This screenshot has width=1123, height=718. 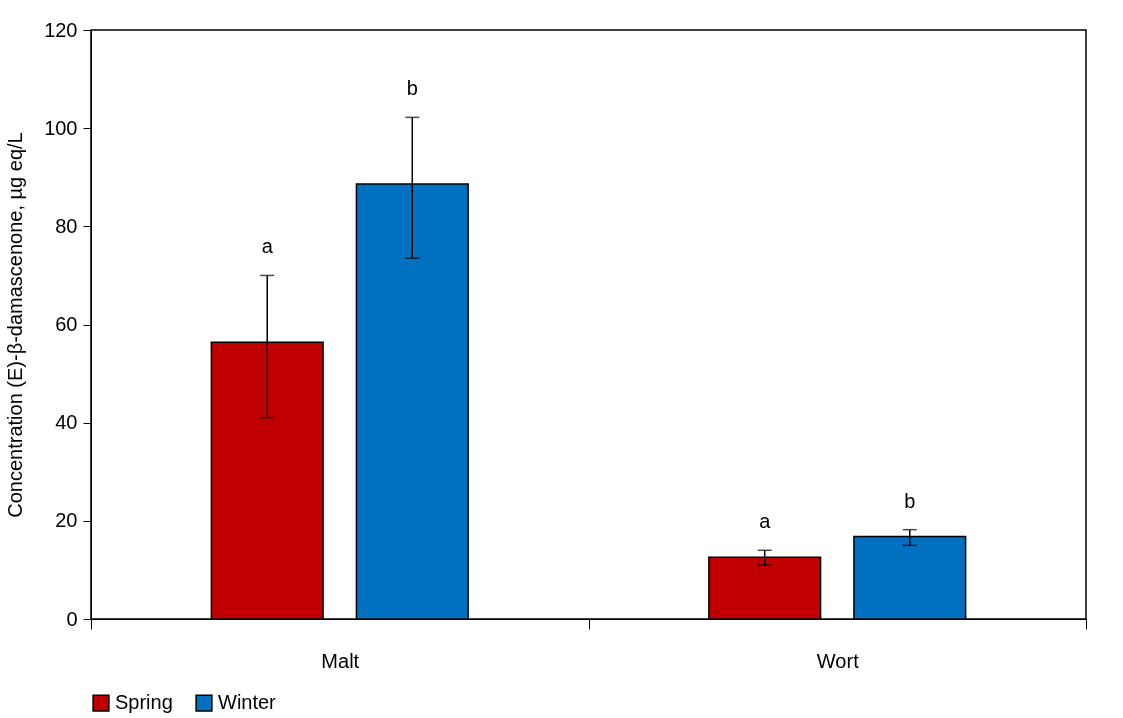 I want to click on y-tick-label: 120, so click(x=61, y=29).